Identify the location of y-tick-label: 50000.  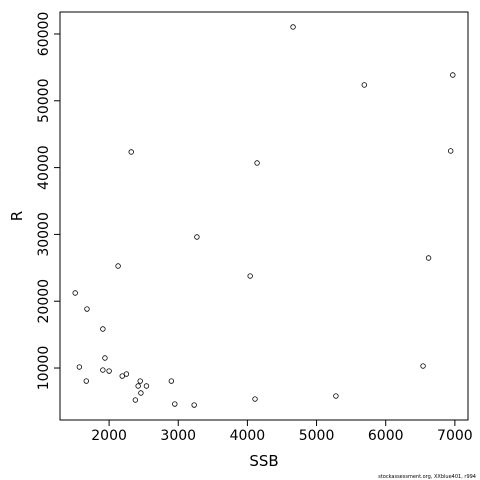
(44, 101).